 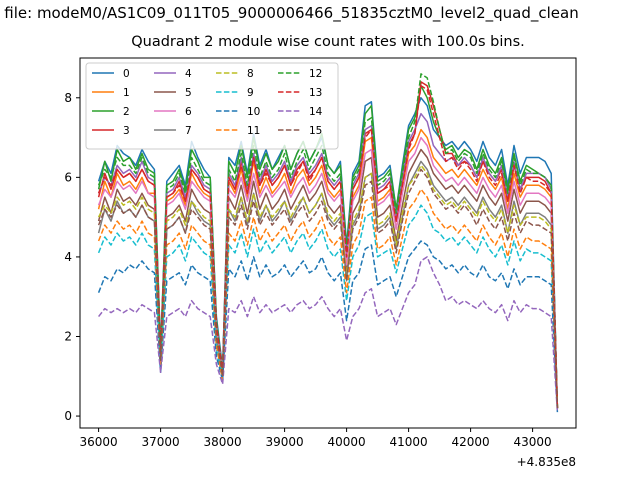 I want to click on legend-label-13: 13, so click(x=315, y=93).